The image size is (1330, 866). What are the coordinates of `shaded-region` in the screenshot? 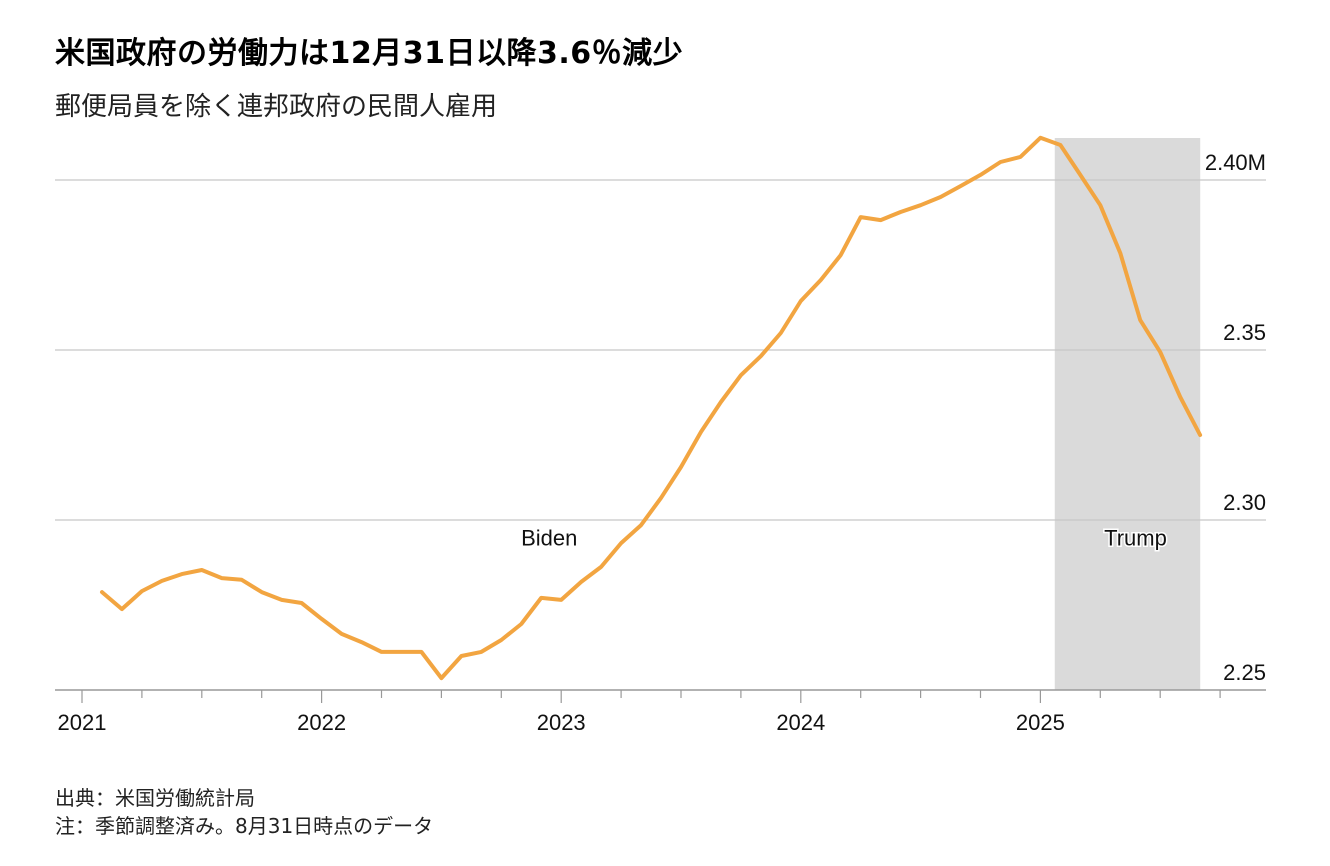 It's located at (1127, 414).